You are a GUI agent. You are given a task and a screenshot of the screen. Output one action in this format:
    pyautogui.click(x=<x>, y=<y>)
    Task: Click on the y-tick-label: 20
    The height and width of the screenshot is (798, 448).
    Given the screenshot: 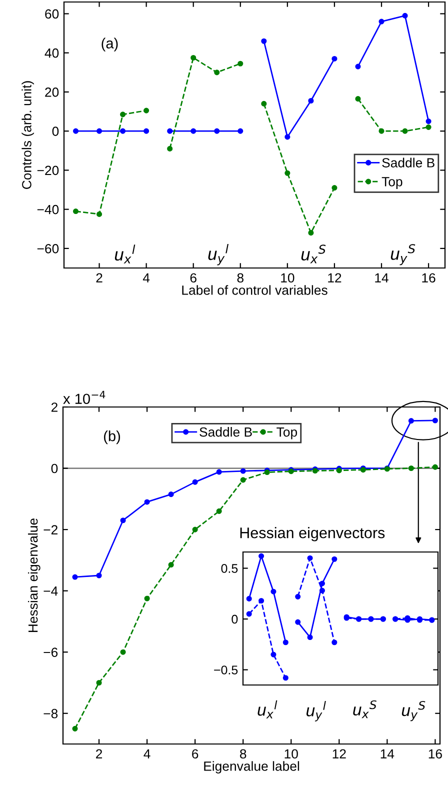 What is the action you would take?
    pyautogui.click(x=52, y=92)
    